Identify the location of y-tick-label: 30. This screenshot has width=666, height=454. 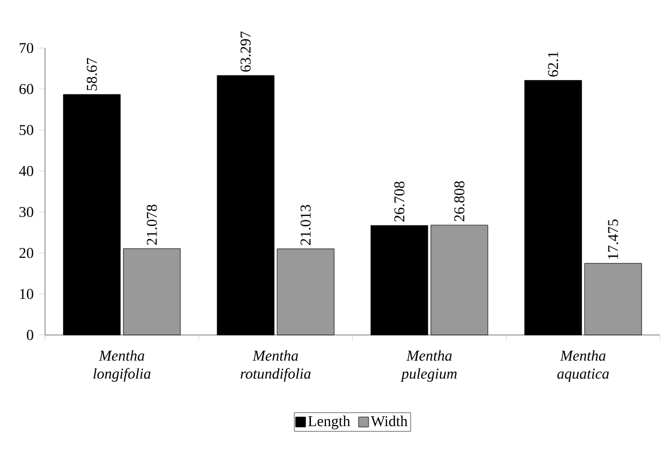
(27, 212).